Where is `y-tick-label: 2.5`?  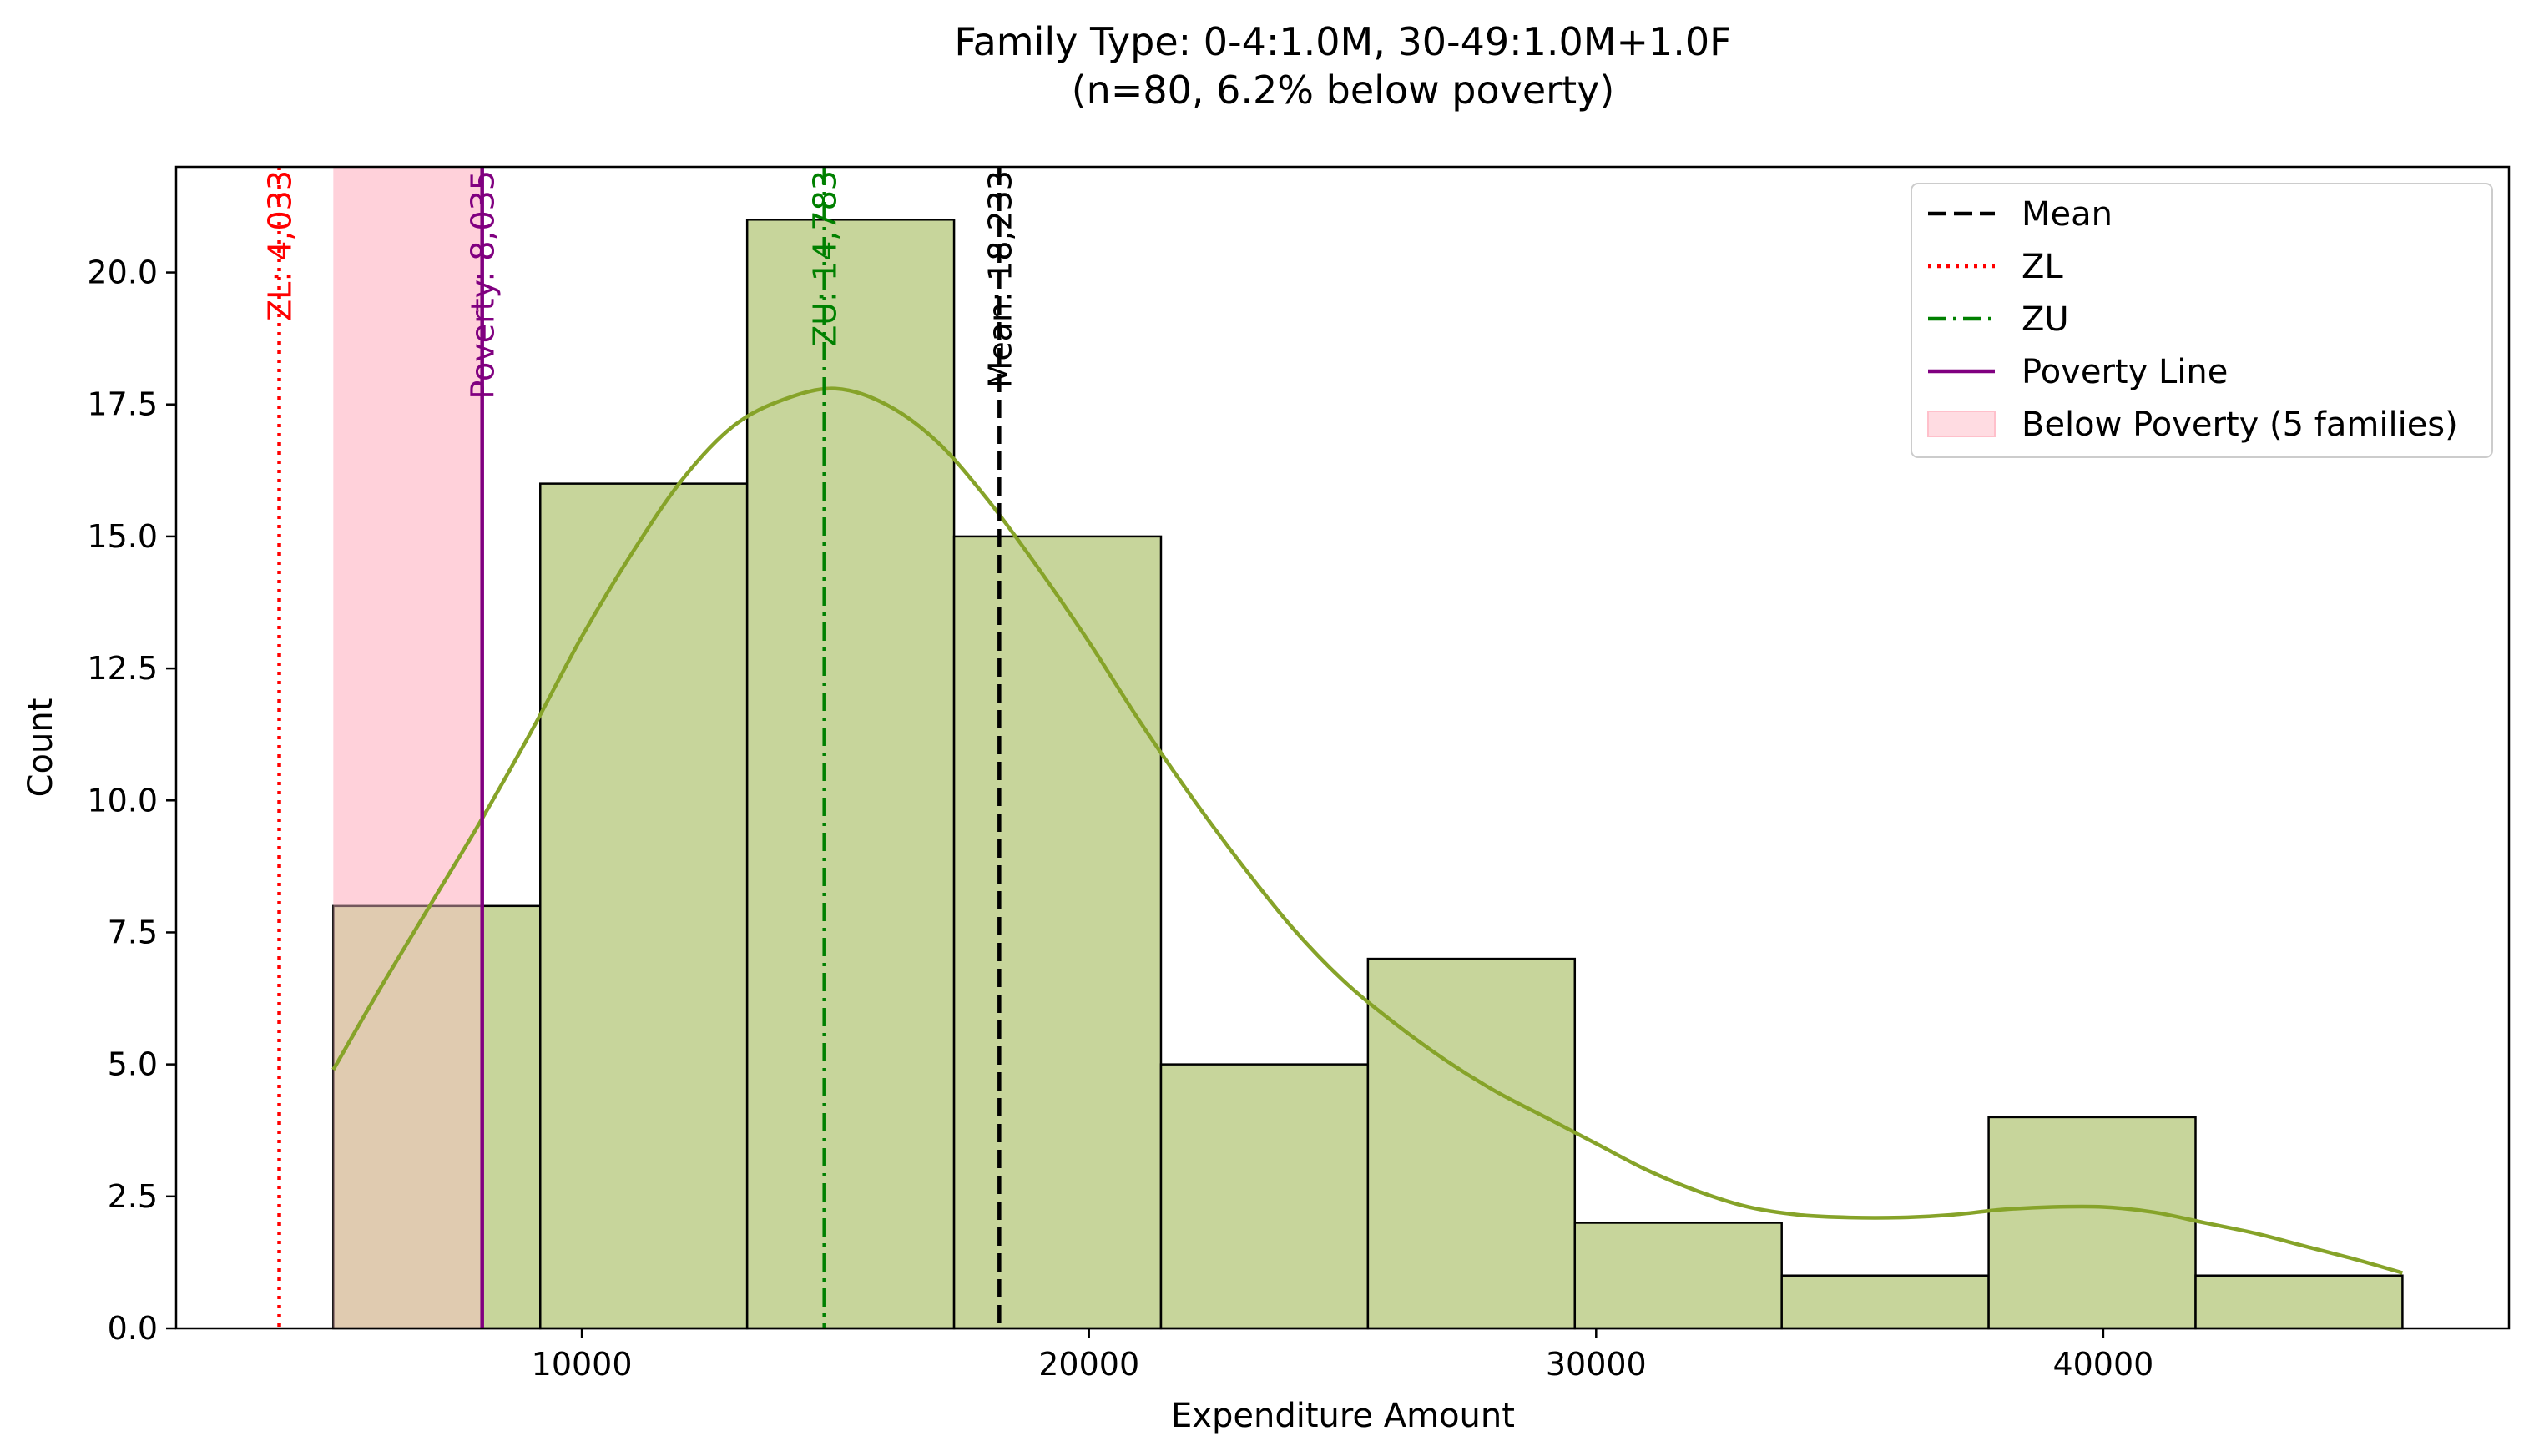 y-tick-label: 2.5 is located at coordinates (133, 1196).